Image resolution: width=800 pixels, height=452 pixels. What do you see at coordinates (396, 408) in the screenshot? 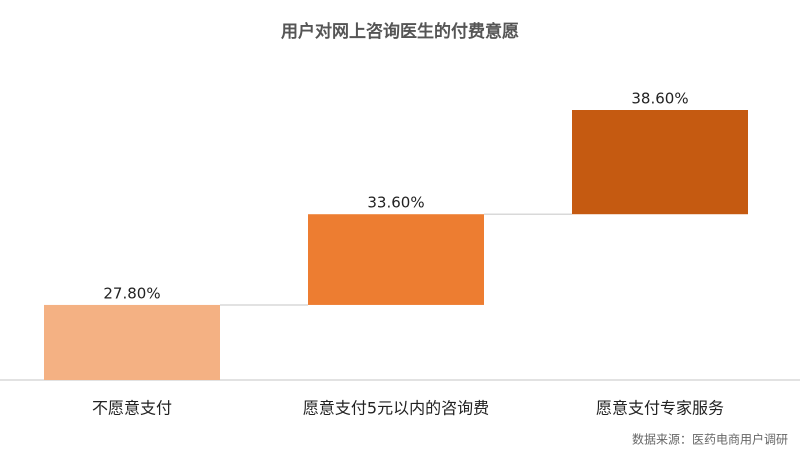
I see `x-tick-label: 愿意支付5元以内的咨询费` at bounding box center [396, 408].